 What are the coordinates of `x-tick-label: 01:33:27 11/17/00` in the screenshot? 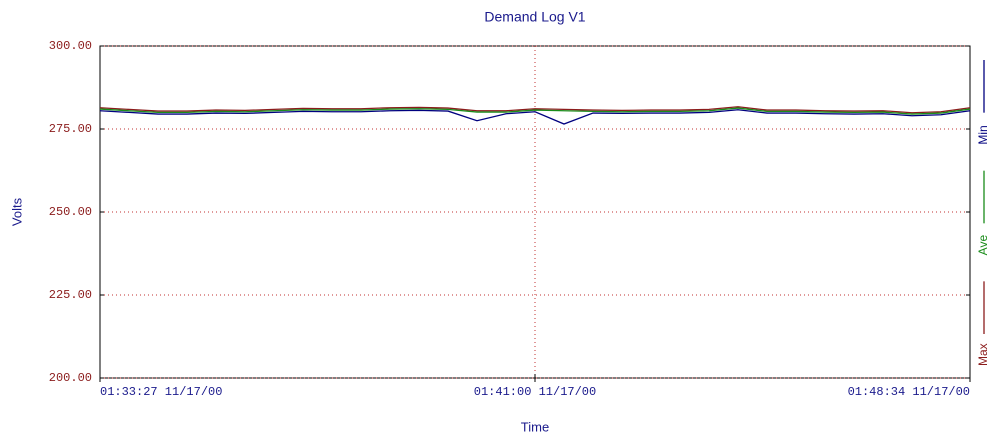 It's located at (161, 392).